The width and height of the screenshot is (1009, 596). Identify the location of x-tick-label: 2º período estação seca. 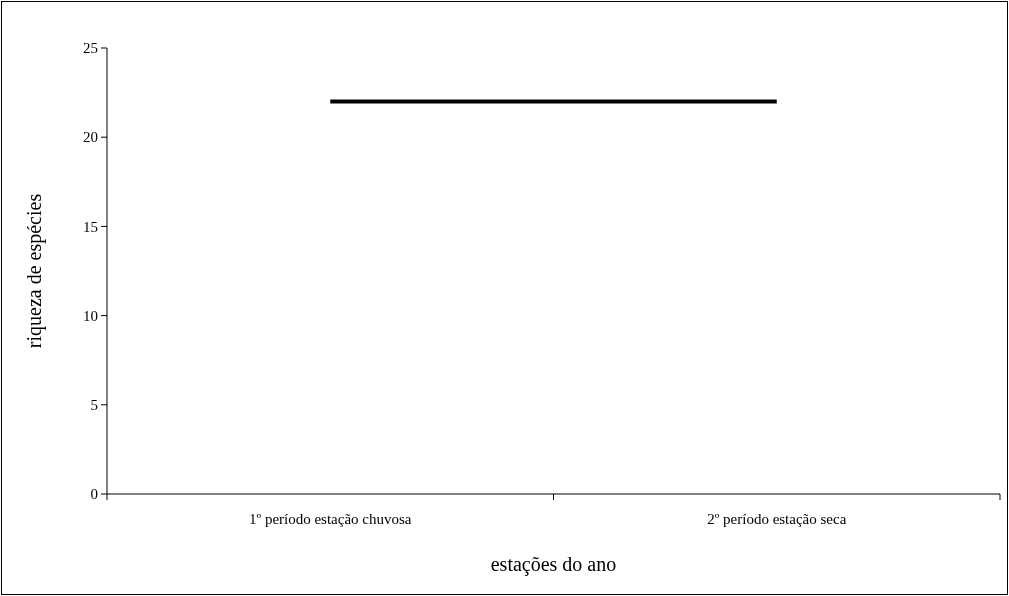
(777, 519).